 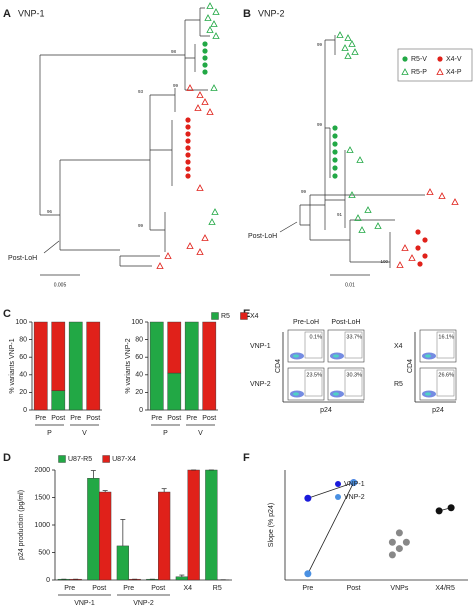 What do you see at coordinates (49, 433) in the screenshot?
I see `group-label: P` at bounding box center [49, 433].